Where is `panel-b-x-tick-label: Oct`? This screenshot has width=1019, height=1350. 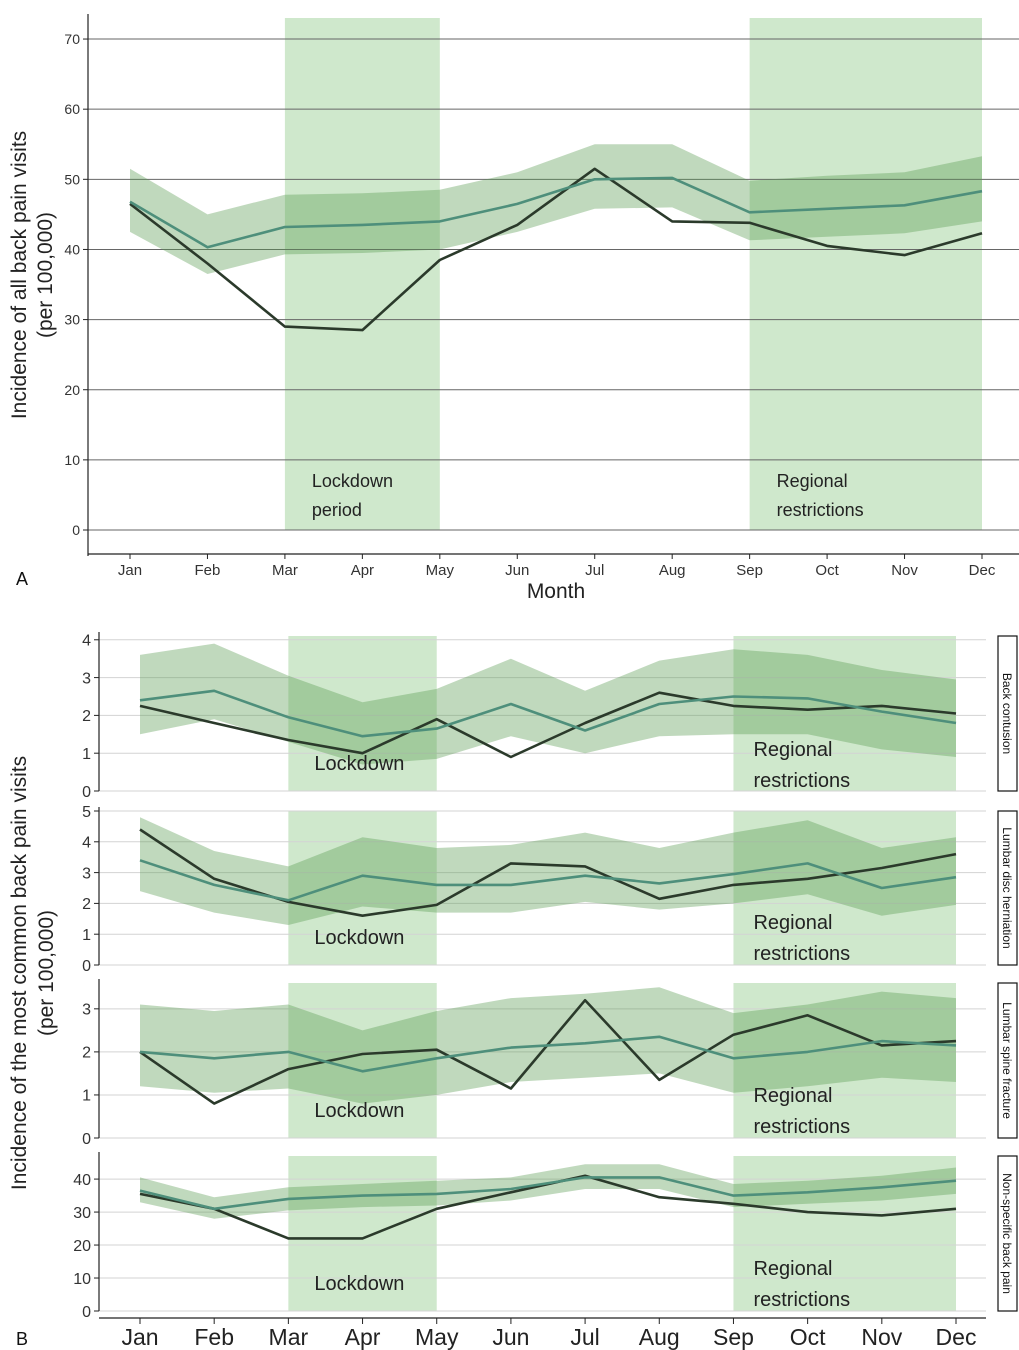 panel-b-x-tick-label: Oct is located at coordinates (808, 1337).